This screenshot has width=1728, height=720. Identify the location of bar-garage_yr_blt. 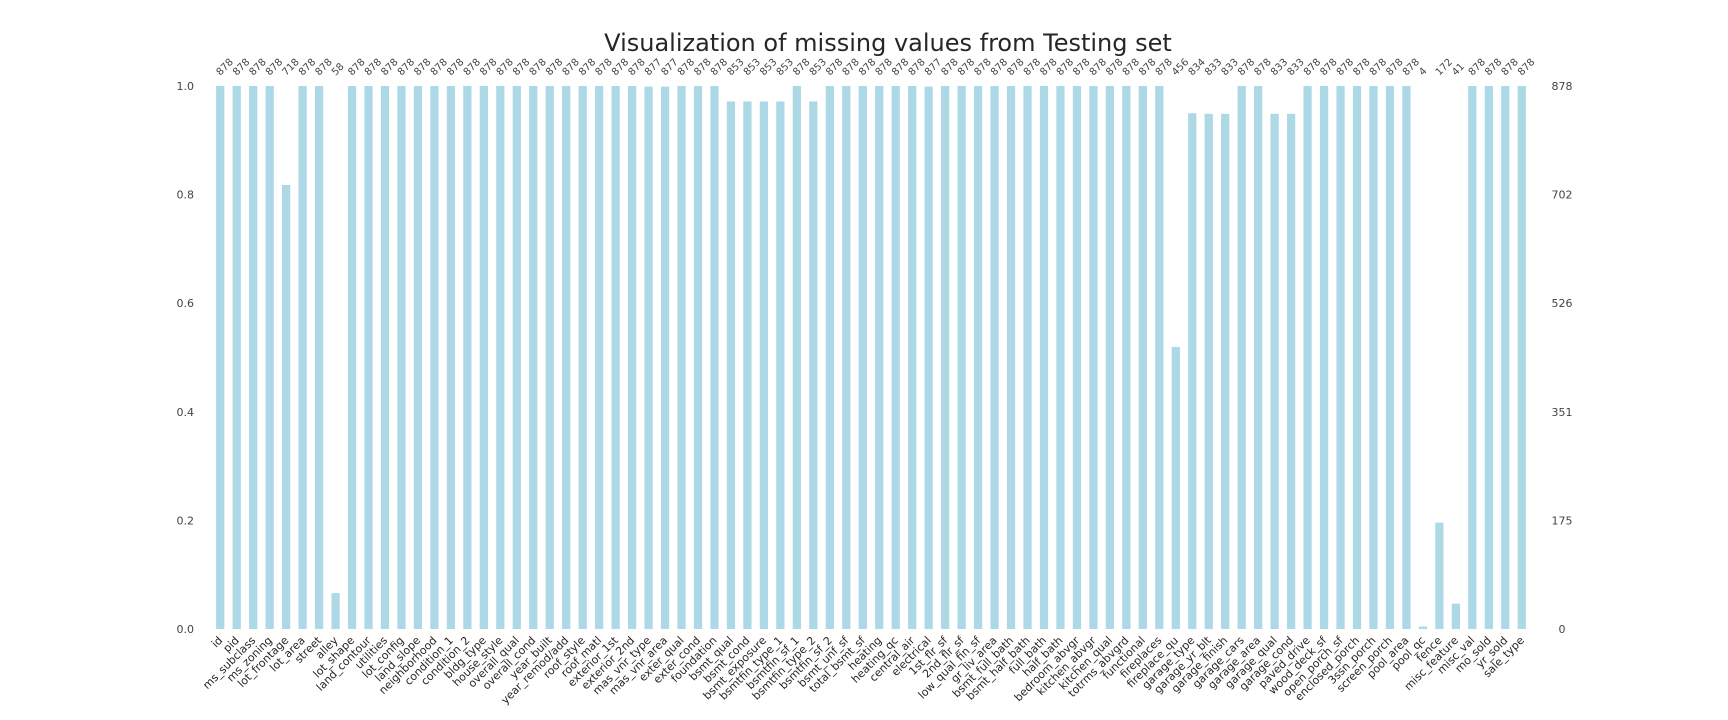
(1208, 371).